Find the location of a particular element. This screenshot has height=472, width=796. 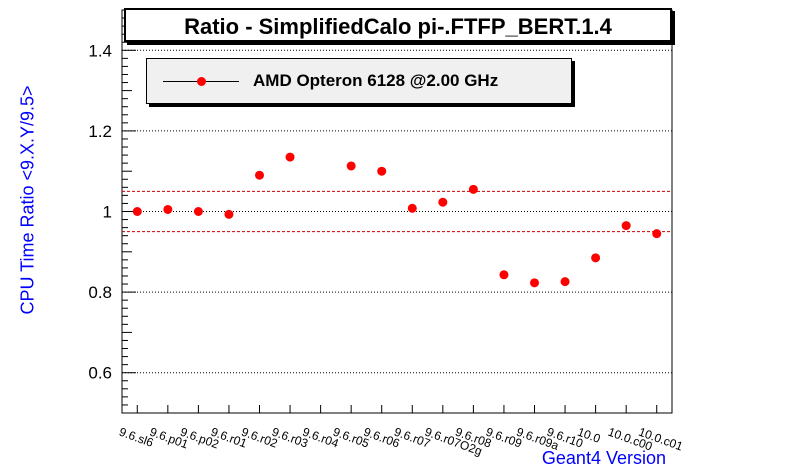

title-box: Ratio - SimplifiedCalo pi-.FTFP_BERT.1.4 is located at coordinates (398, 25).